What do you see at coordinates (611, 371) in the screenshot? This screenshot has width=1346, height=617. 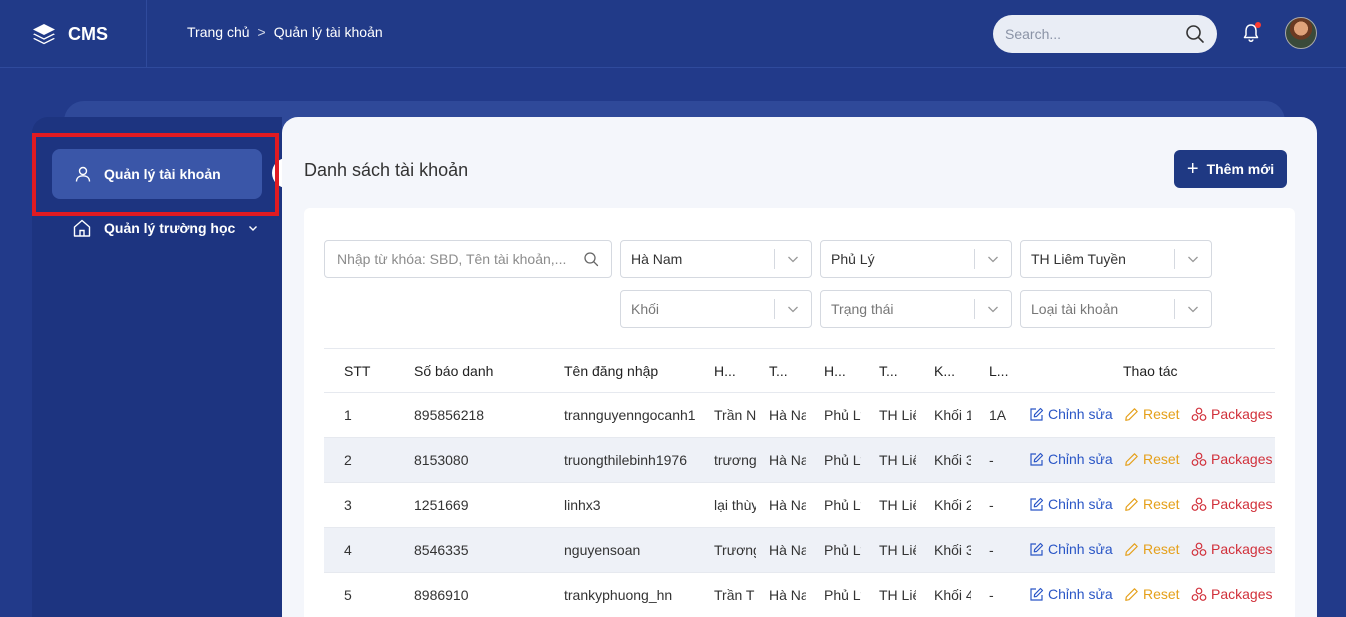 I see `column-header: Tên đăng nhập` at bounding box center [611, 371].